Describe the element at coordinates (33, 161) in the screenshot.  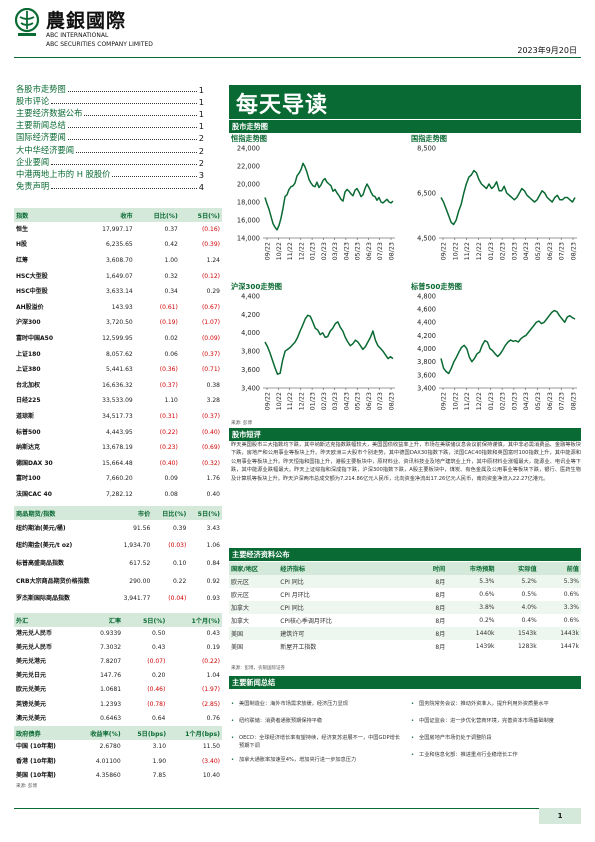
I see `toc-item-title: 企业要闻` at that location.